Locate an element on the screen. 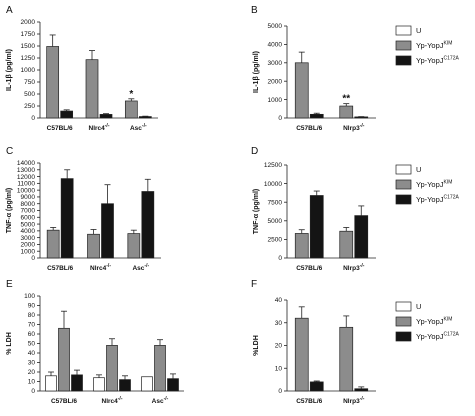 The image size is (475, 416). y-axis-label: TNF-α (pg/ml) is located at coordinates (256, 212).